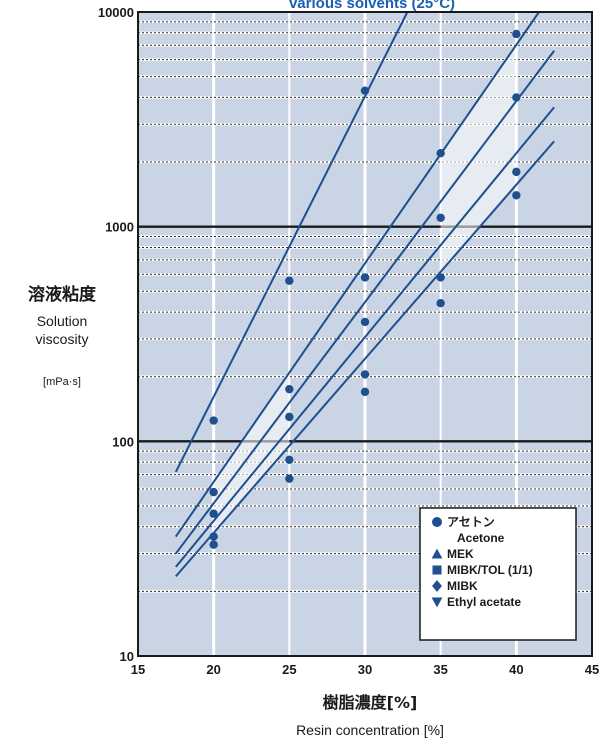  I want to click on y-tick-label: 10000, so click(116, 12).